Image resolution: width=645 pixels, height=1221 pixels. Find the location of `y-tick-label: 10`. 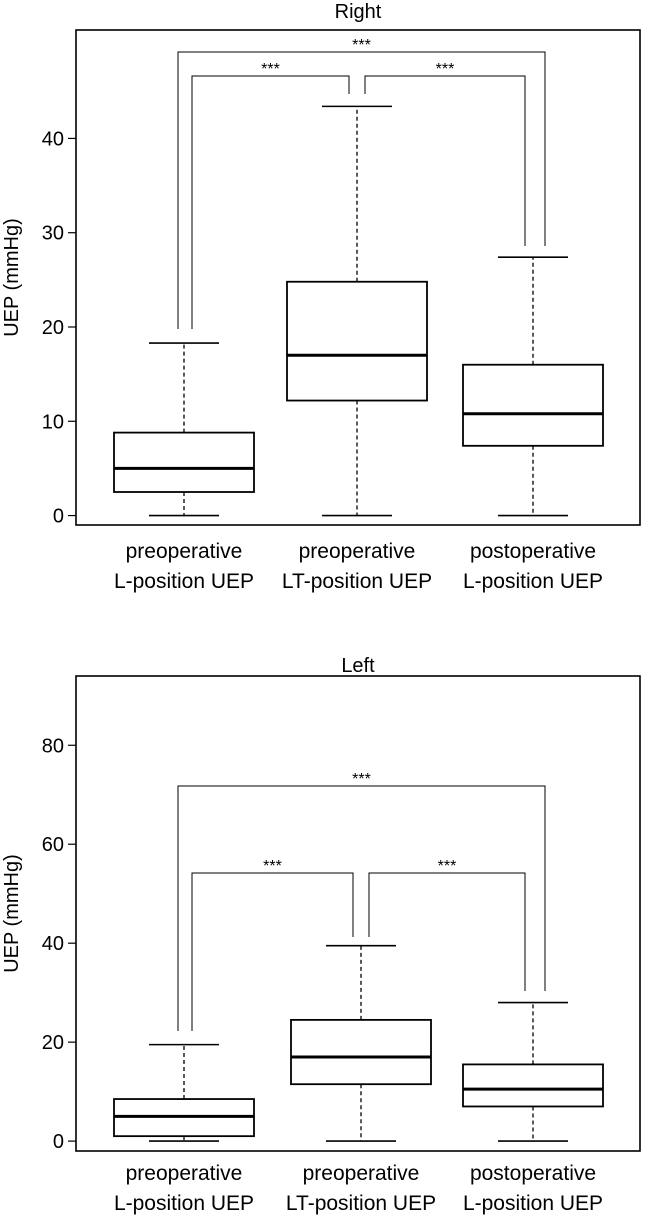

y-tick-label: 10 is located at coordinates (53, 422).